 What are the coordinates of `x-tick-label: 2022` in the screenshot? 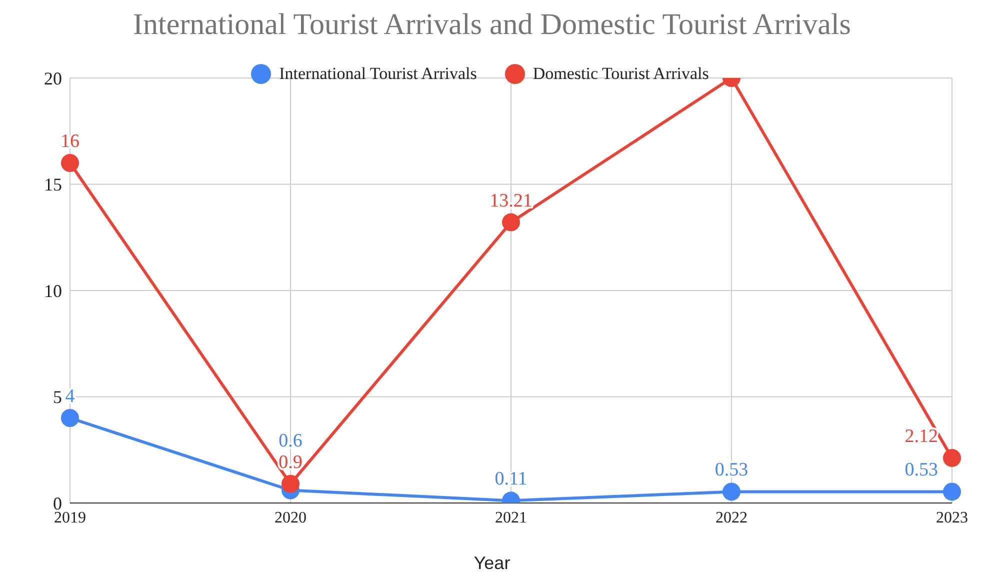 It's located at (732, 517).